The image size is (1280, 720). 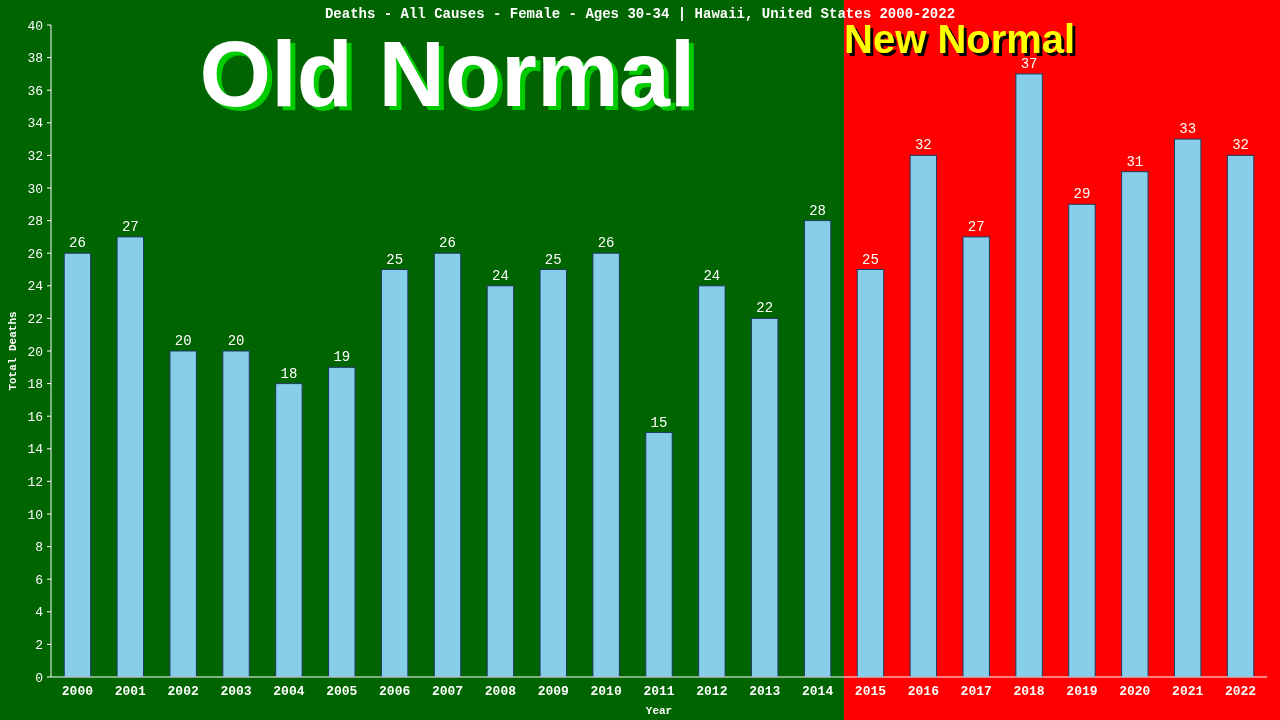 What do you see at coordinates (659, 711) in the screenshot?
I see `x-axis-title: Year` at bounding box center [659, 711].